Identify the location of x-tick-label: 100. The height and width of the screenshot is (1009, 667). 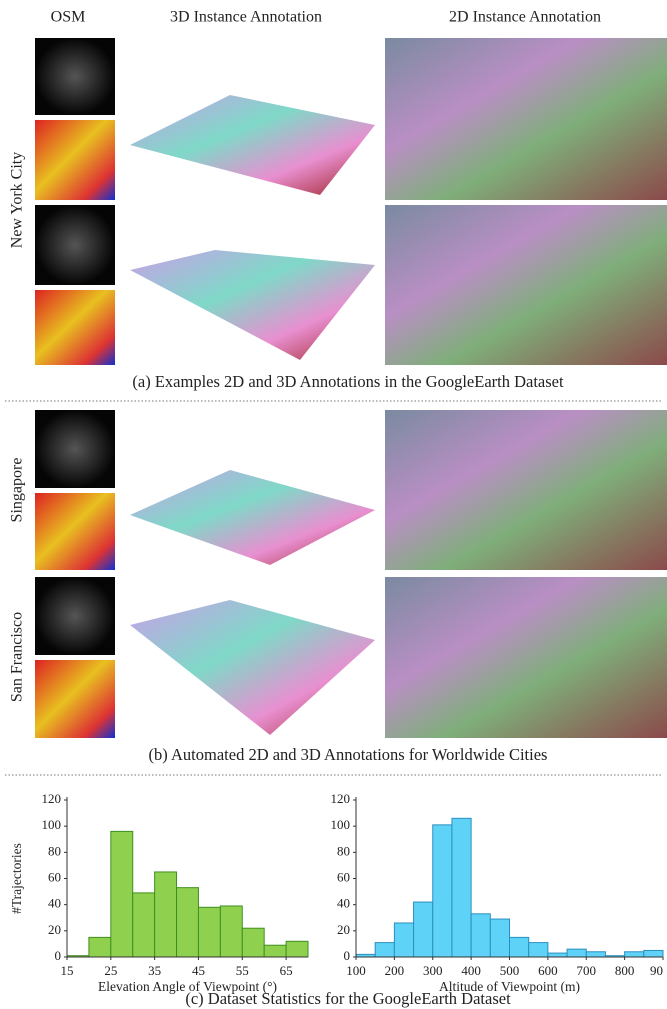
(356, 970).